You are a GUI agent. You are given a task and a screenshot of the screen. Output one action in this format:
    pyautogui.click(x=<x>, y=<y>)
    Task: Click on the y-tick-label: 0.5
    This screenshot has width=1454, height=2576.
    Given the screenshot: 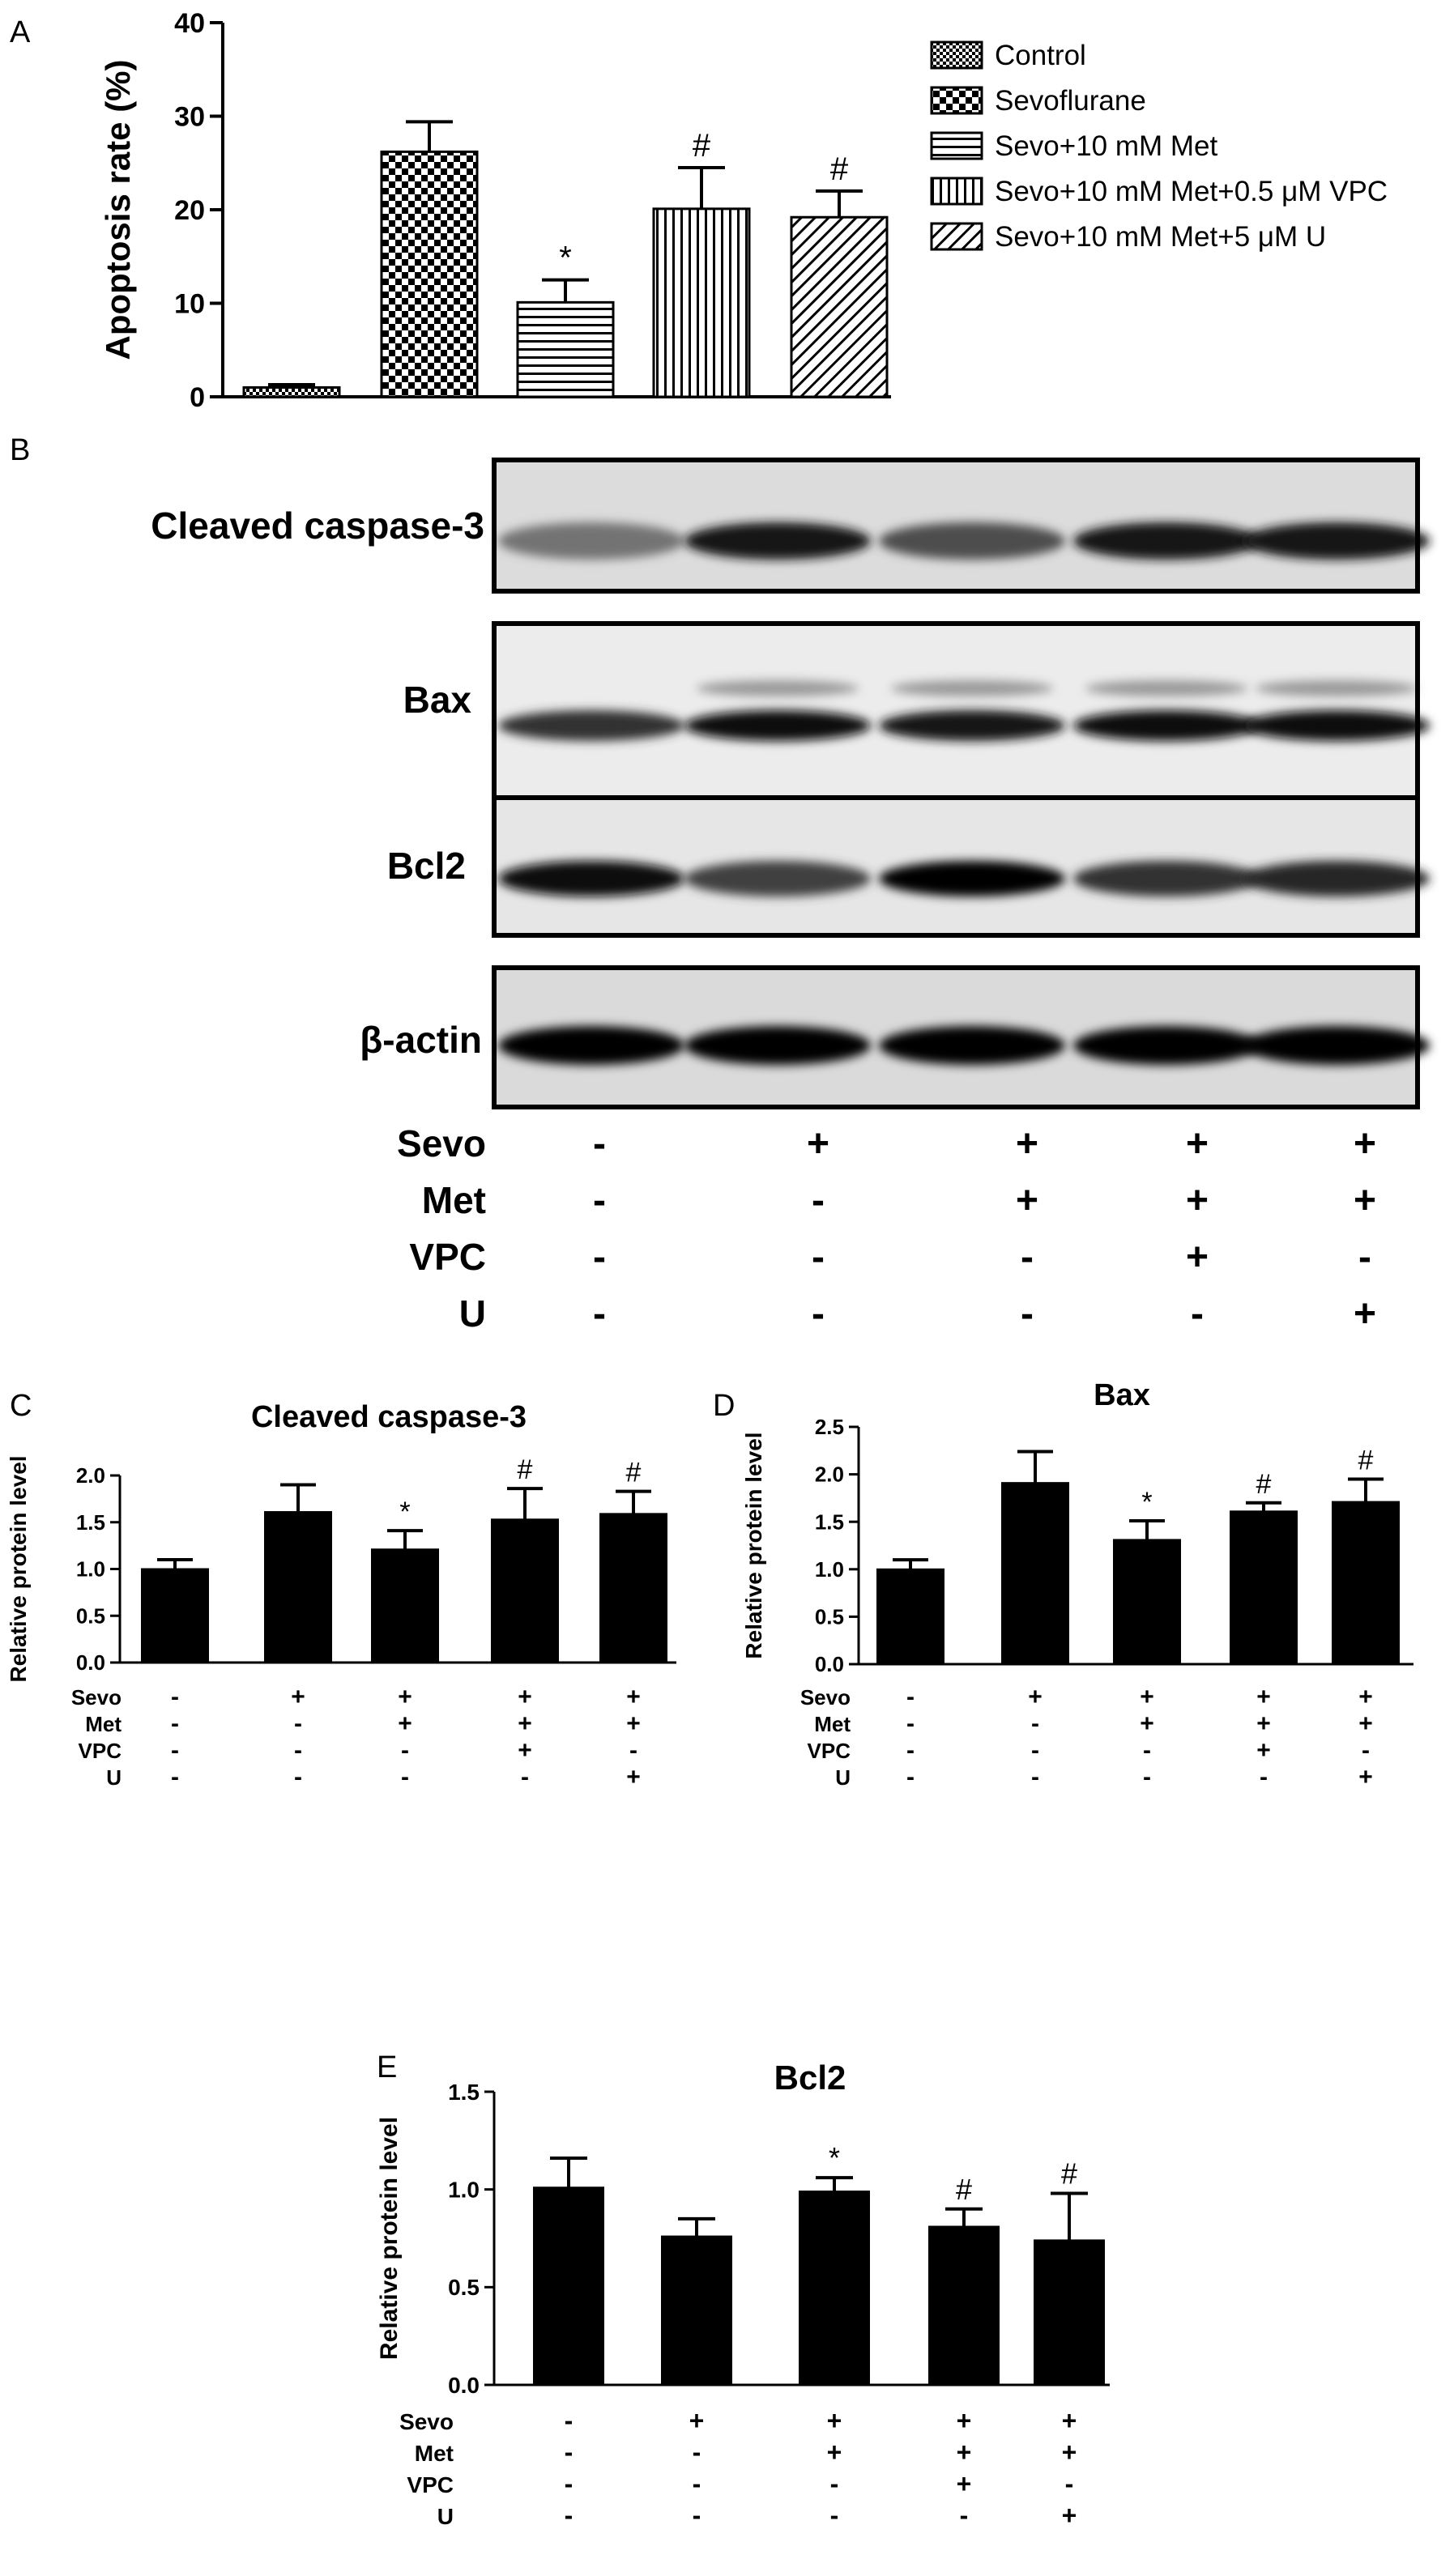 What is the action you would take?
    pyautogui.click(x=90, y=1615)
    